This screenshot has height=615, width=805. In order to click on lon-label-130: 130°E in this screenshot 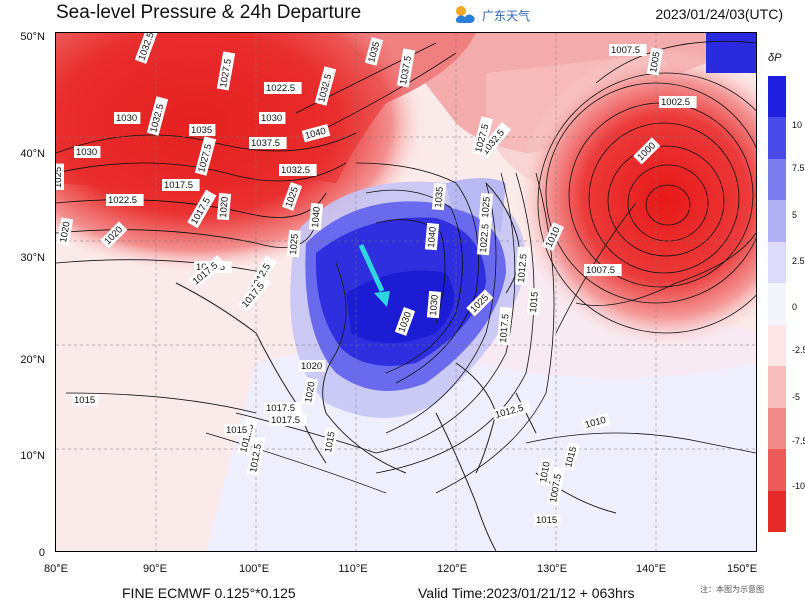, I will do `click(552, 569)`.